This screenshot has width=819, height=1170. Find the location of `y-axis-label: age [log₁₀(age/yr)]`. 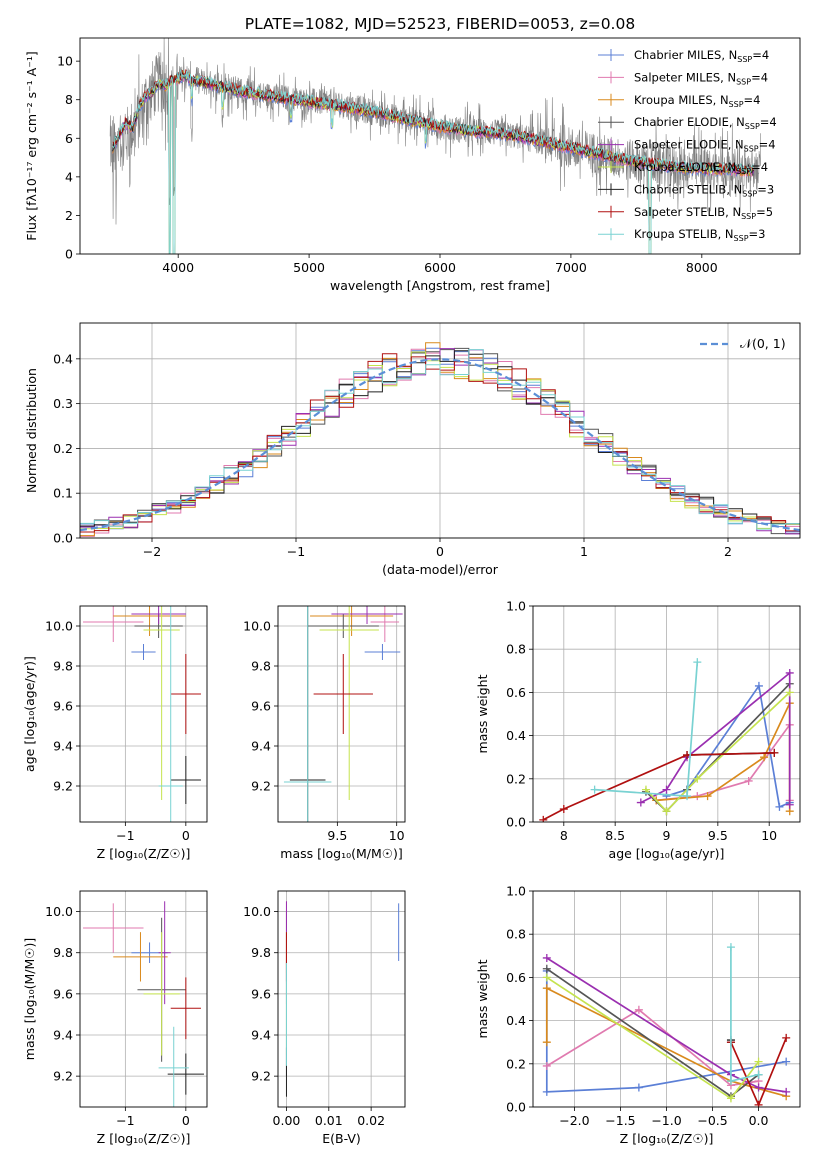

y-axis-label: age [log₁₀(age/yr)] is located at coordinates (29, 714).